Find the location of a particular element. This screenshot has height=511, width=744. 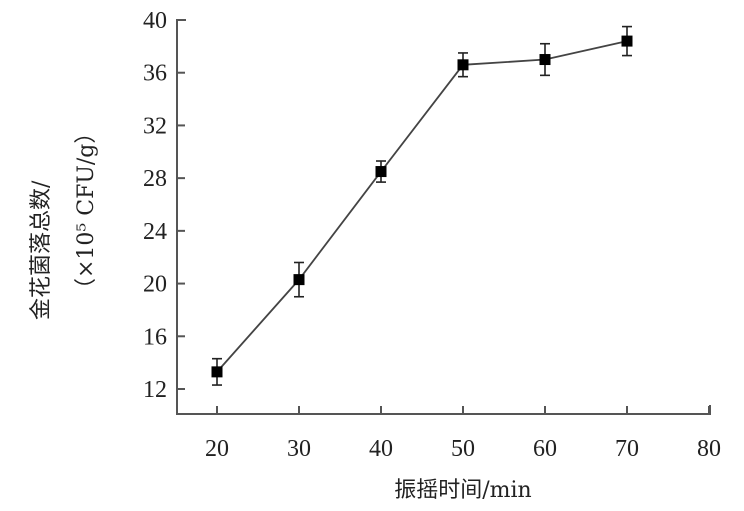

x-tick-label: 20 is located at coordinates (217, 449).